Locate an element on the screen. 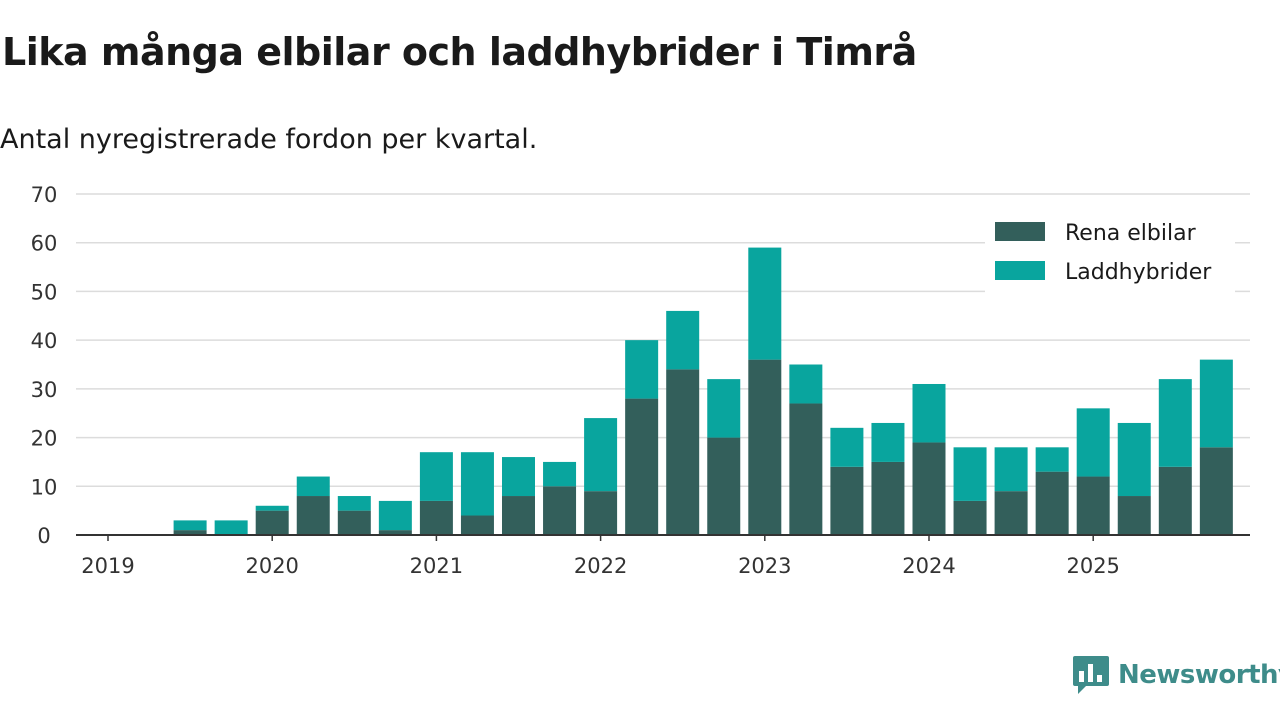 The height and width of the screenshot is (720, 1280). y-tick-label: 0 is located at coordinates (43, 536).